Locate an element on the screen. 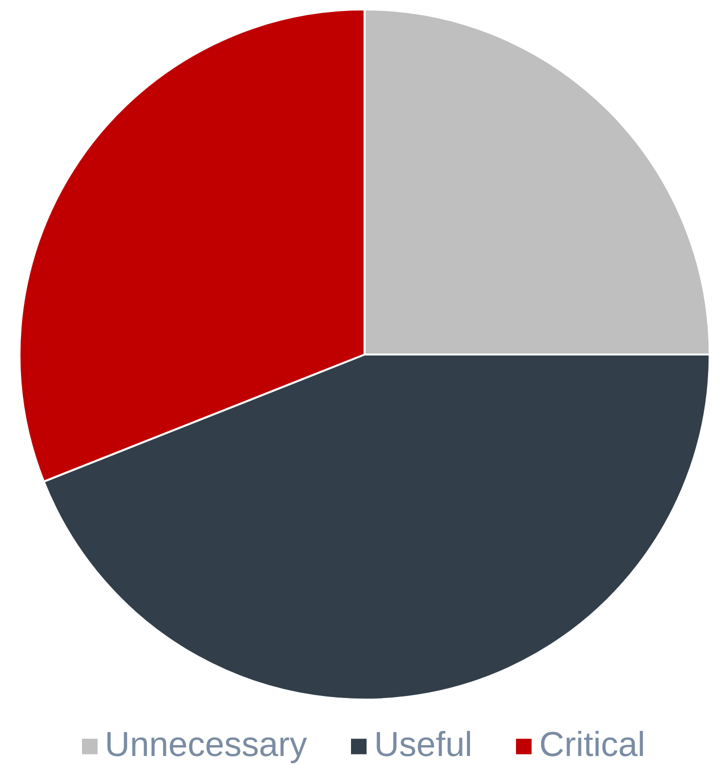 Image resolution: width=723 pixels, height=765 pixels. legend-label: Useful is located at coordinates (423, 745).